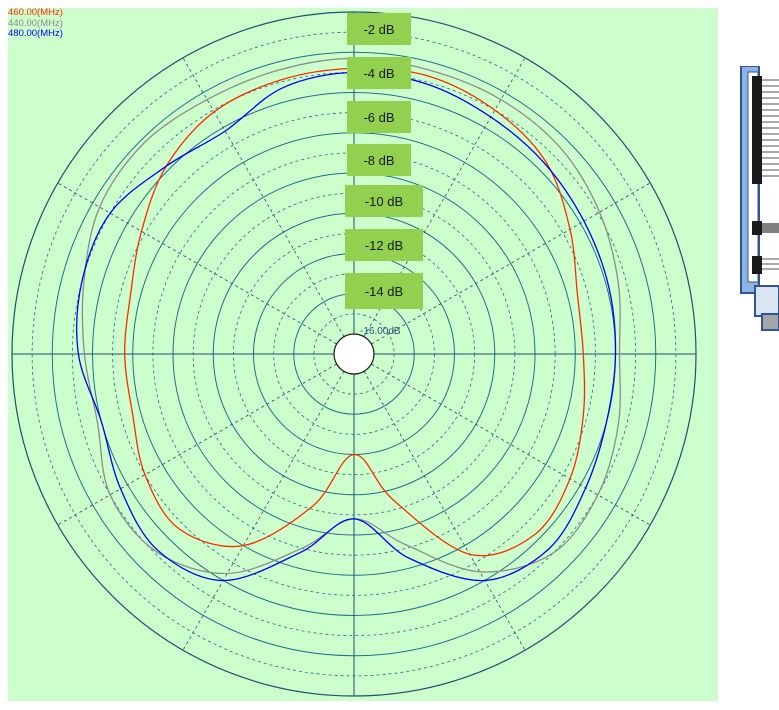 Image resolution: width=779 pixels, height=710 pixels. I want to click on connector-grey-mid, so click(770, 228).